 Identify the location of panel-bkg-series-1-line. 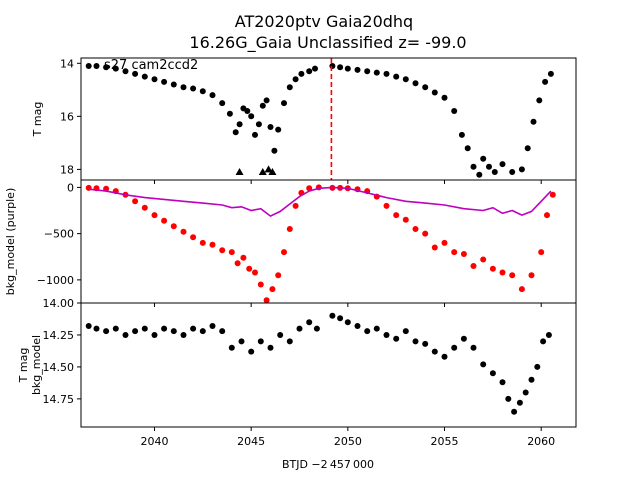
(320, 202).